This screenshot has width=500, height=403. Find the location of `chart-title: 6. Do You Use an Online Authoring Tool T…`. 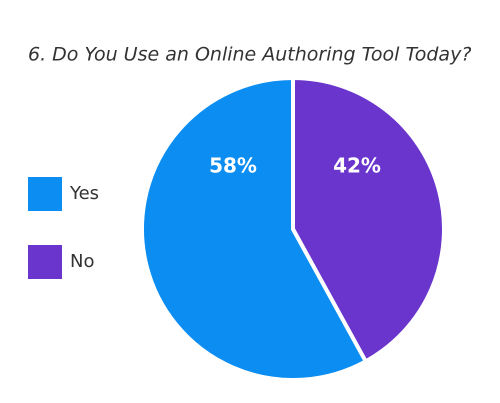

chart-title: 6. Do You Use an Online Authoring Tool T… is located at coordinates (249, 55).